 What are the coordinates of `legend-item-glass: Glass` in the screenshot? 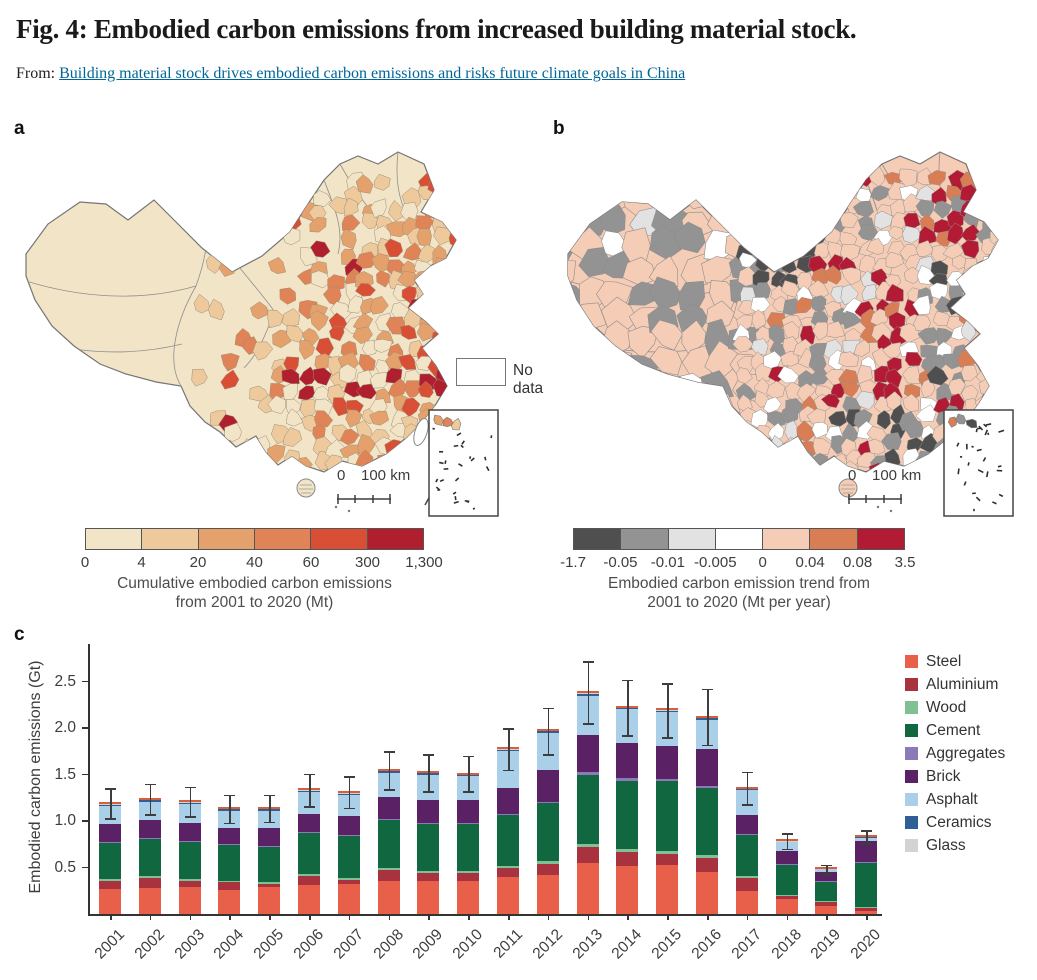 It's located at (955, 845).